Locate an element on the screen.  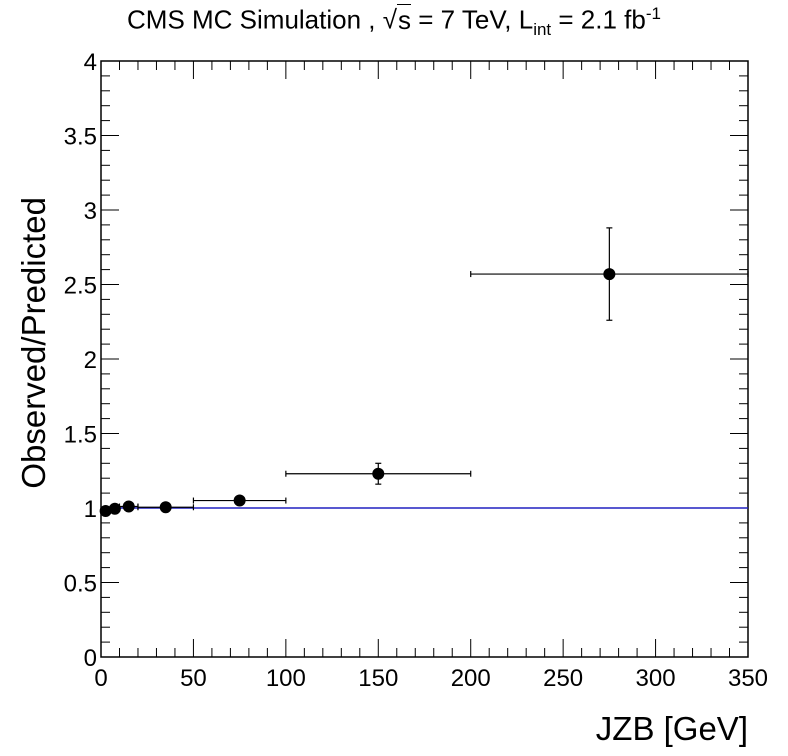
y-tick-label: 0 is located at coordinates (90, 658).